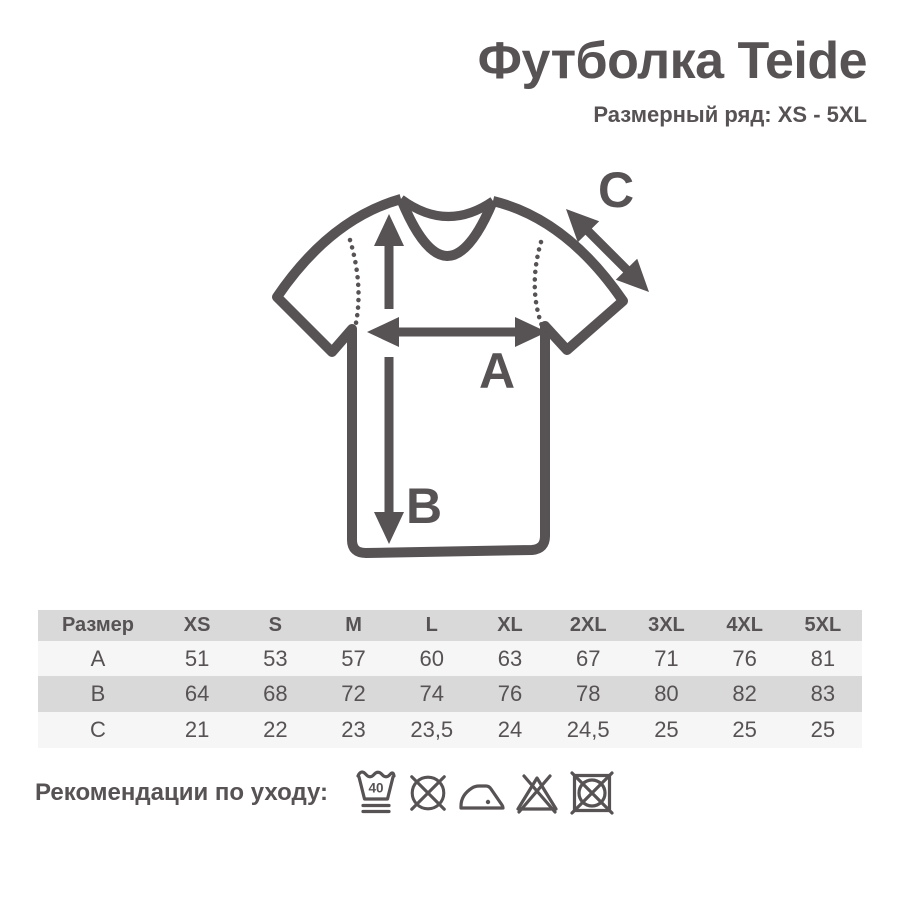 The image size is (900, 900). What do you see at coordinates (353, 730) in the screenshot?
I see `size-value-cell: 23` at bounding box center [353, 730].